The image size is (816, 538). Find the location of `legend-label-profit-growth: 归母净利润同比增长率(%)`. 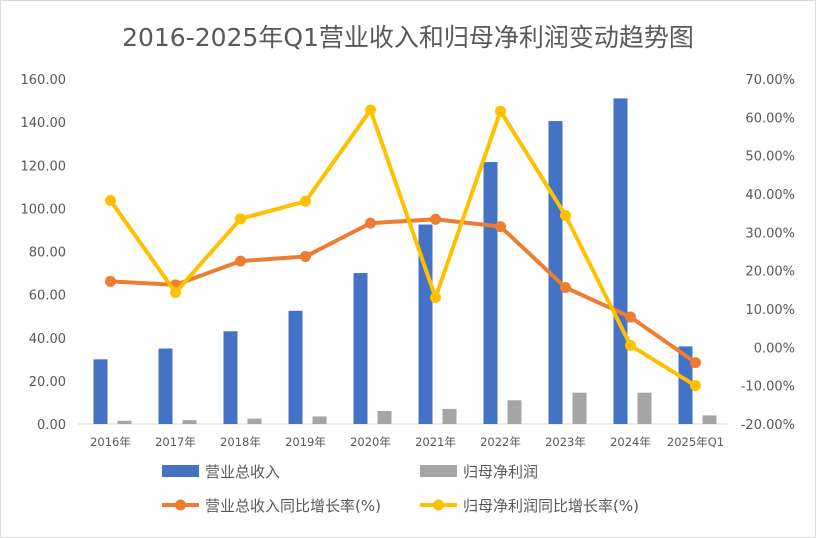

legend-label-profit-growth: 归母净利润同比增长率(%) is located at coordinates (551, 506).